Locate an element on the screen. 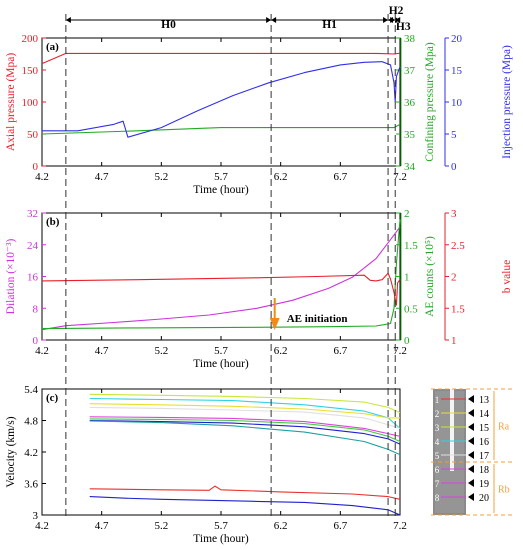  y-right2-tick-label: 0 is located at coordinates (454, 167).